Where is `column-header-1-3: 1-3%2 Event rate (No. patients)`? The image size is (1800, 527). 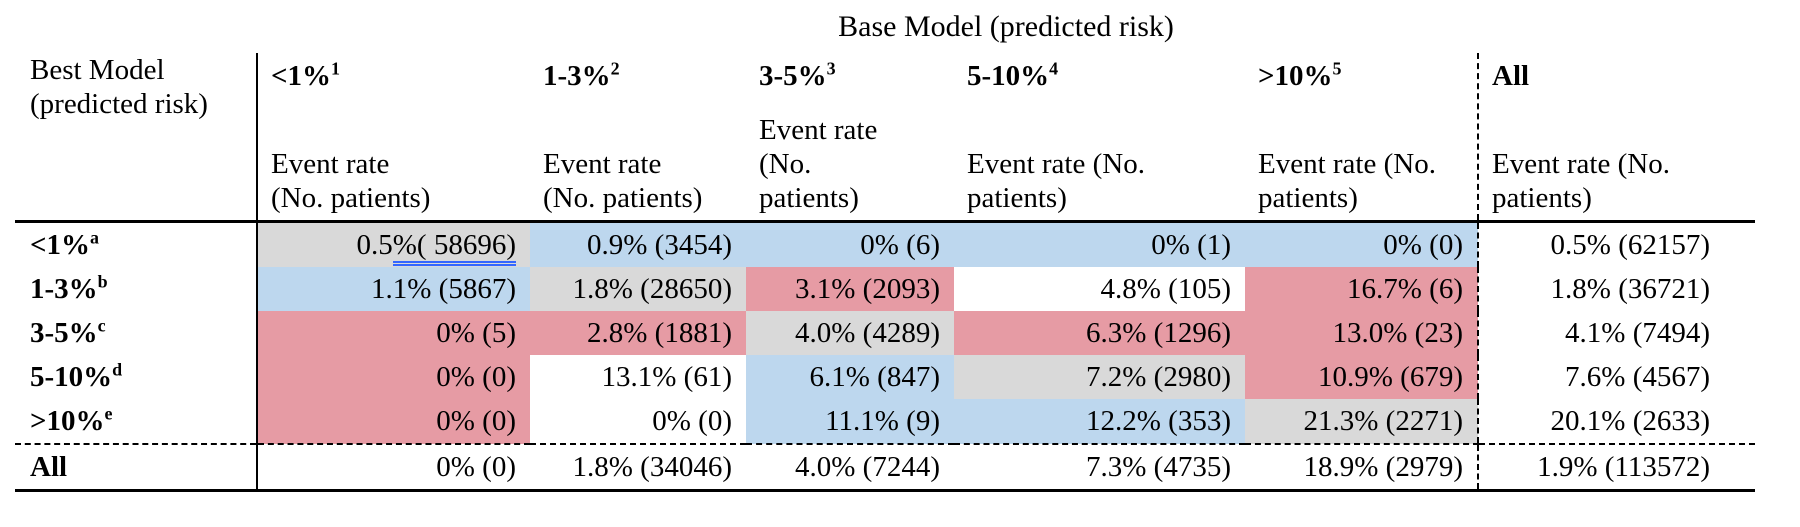 column-header-1-3: 1-3%2 Event rate (No. patients) is located at coordinates (638, 138).